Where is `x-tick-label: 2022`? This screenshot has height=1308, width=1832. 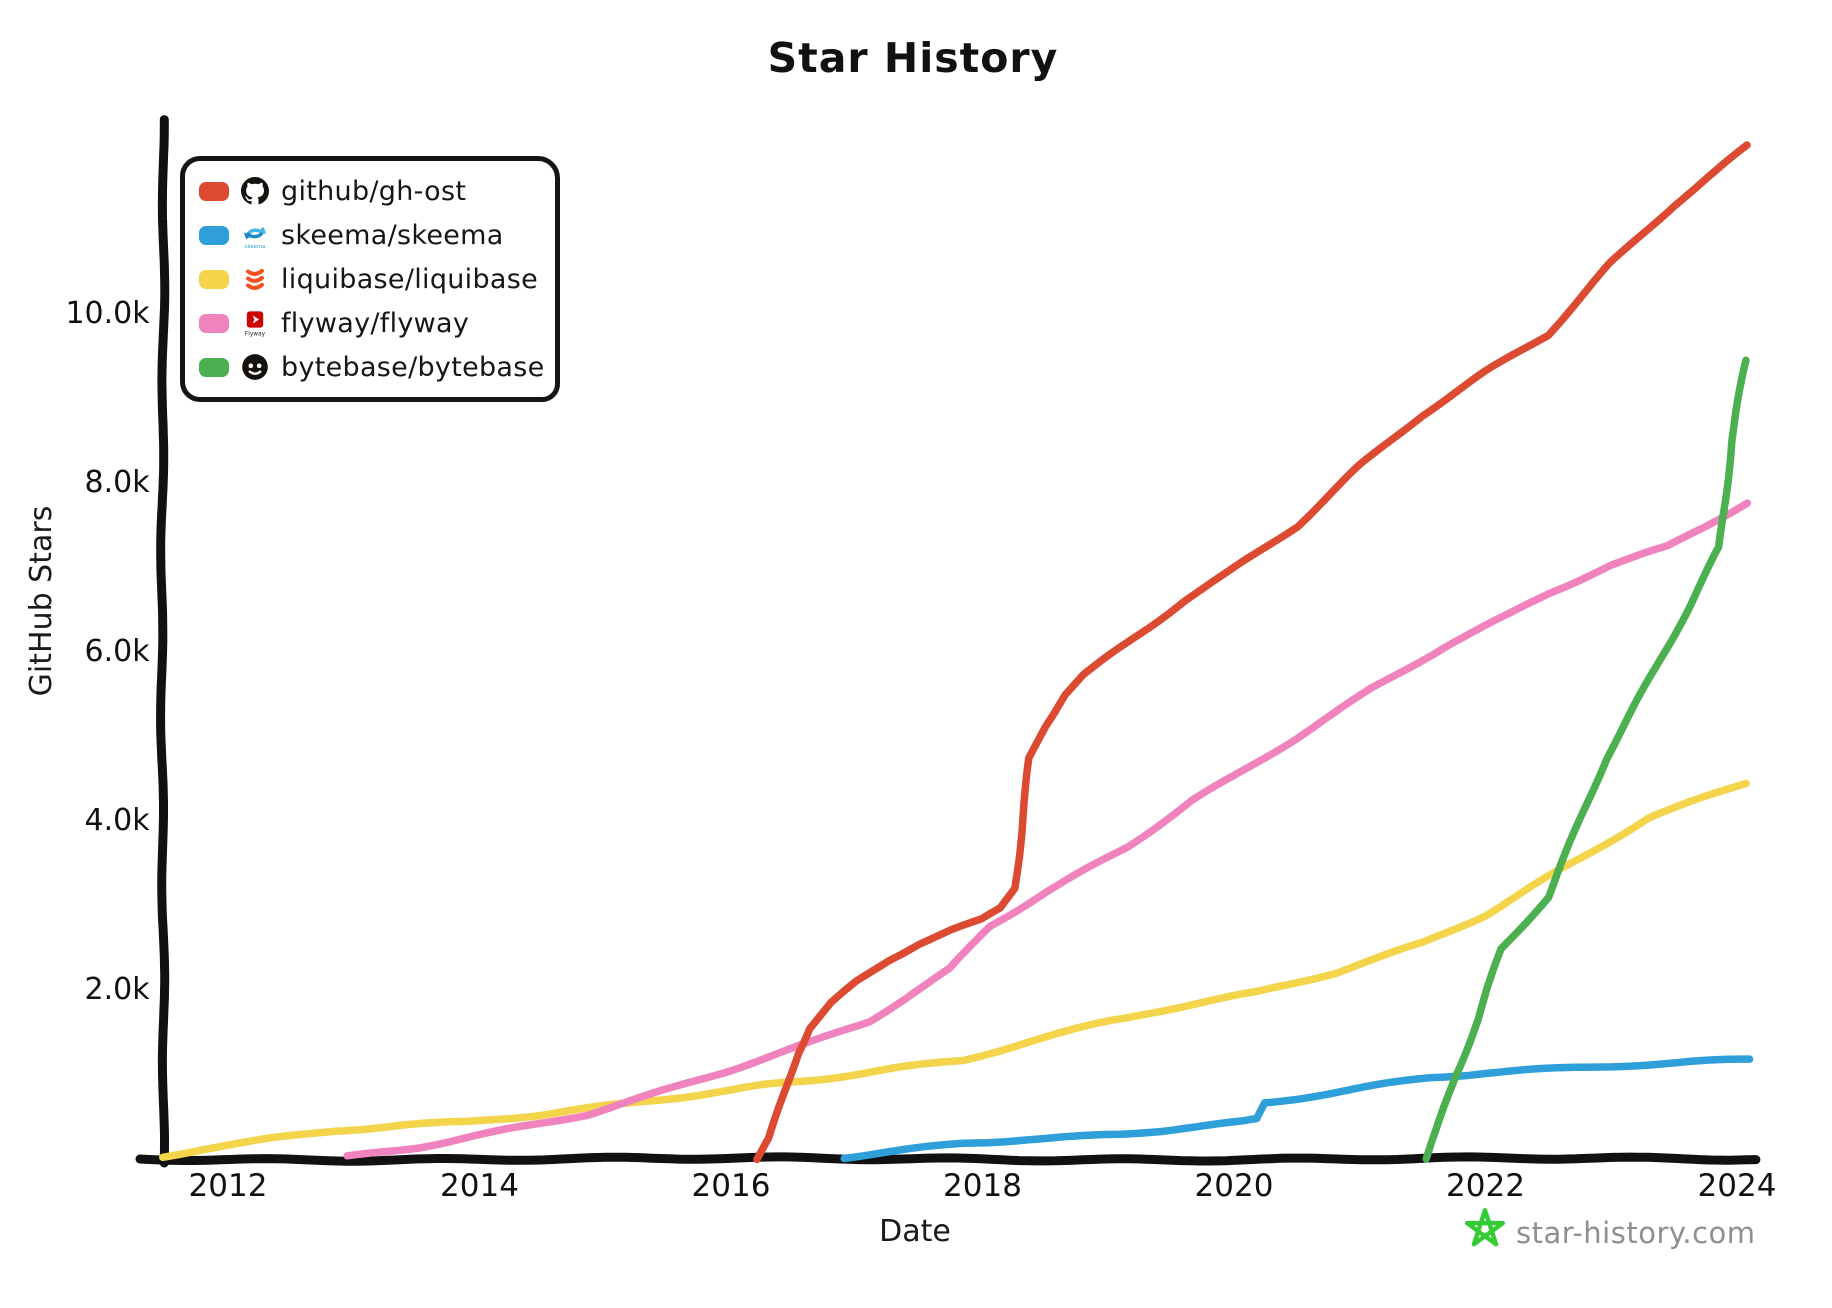 x-tick-label: 2022 is located at coordinates (1485, 1186).